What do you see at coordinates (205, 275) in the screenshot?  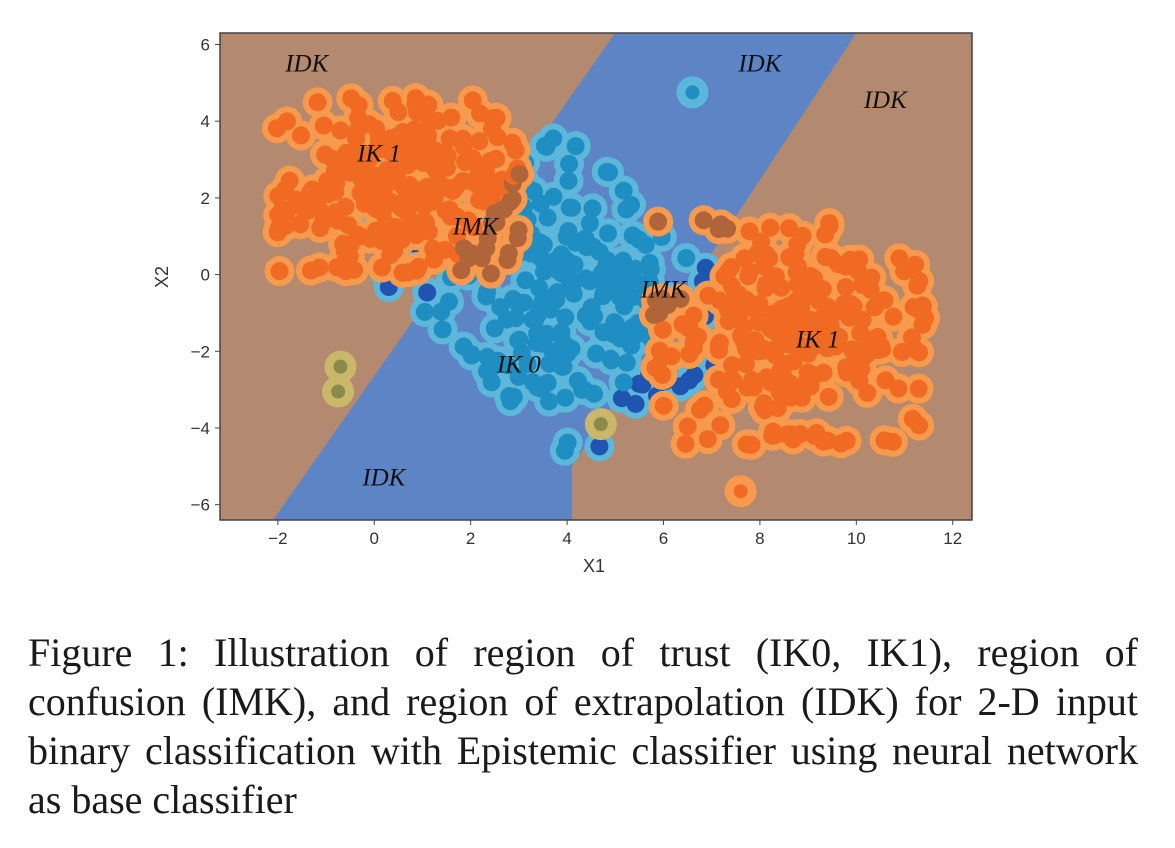 I see `y-axis-ticks: 6 4 2 0 −2 −4 −6` at bounding box center [205, 275].